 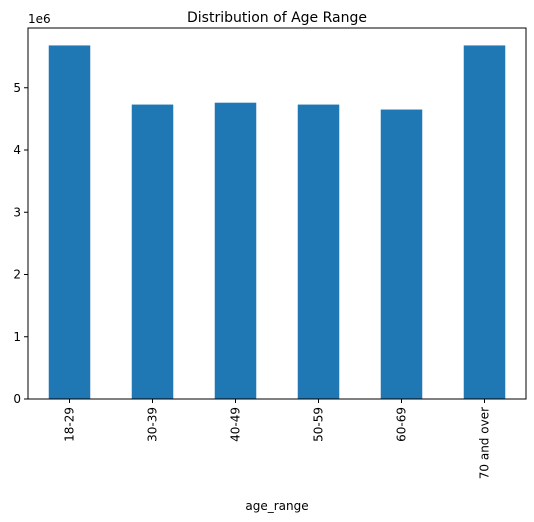 I want to click on x-tick-label: 60-69, so click(x=402, y=424).